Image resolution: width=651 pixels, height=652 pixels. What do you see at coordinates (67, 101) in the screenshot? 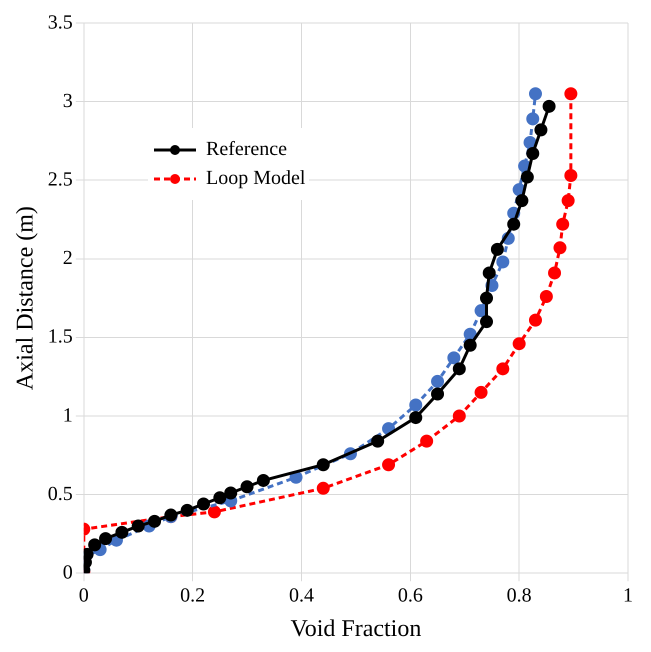
I see `y-tick-label: 3` at bounding box center [67, 101].